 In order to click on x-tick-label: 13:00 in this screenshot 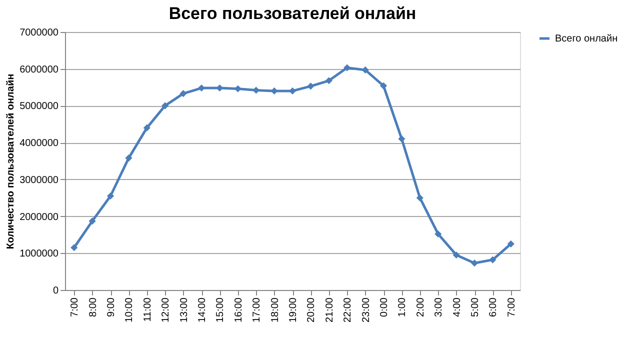, I will do `click(184, 310)`.